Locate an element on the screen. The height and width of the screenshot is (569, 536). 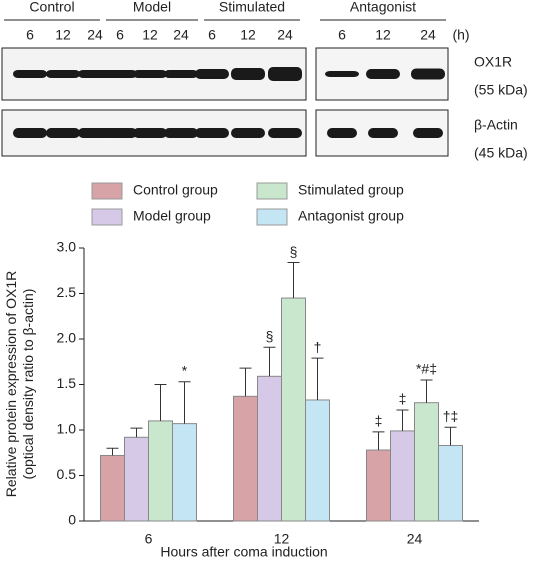
group-label: Model is located at coordinates (152, 7).